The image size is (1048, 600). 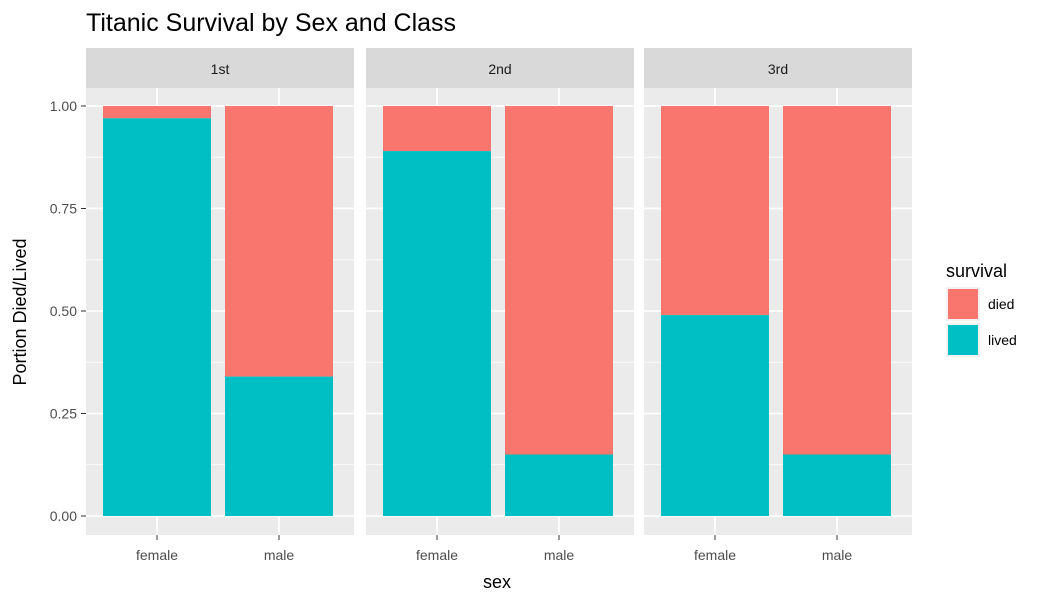 I want to click on facet-strip-label: 1st, so click(x=220, y=69).